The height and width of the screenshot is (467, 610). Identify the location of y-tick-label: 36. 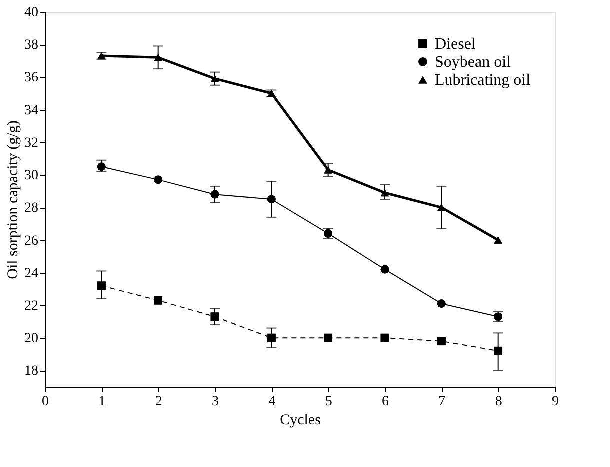
(31, 78).